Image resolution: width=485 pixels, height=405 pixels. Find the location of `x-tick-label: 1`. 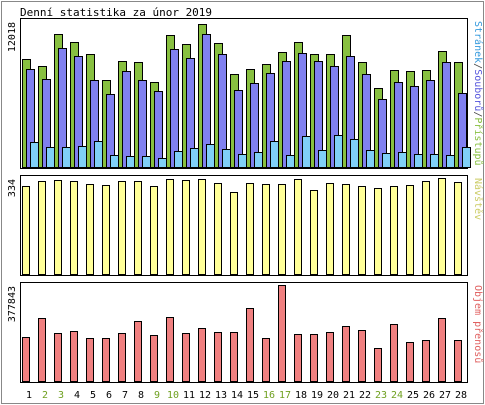

x-tick-label: 1 is located at coordinates (29, 395).